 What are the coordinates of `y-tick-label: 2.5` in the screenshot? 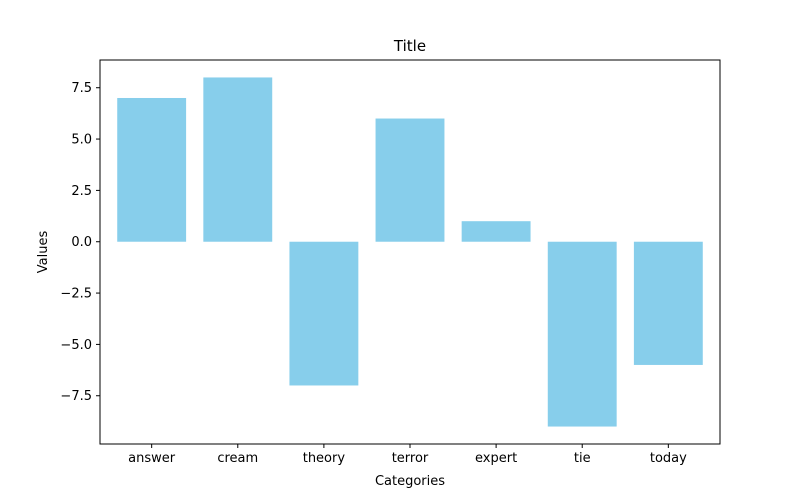 It's located at (81, 191).